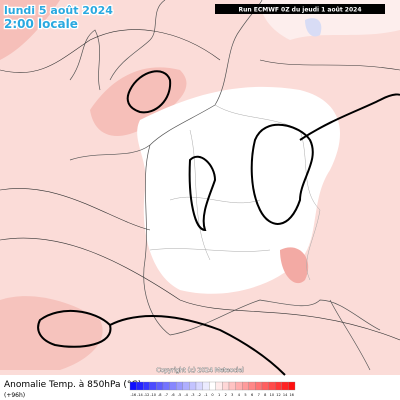 The height and width of the screenshot is (400, 400). What do you see at coordinates (259, 395) in the screenshot?
I see `scale-label: 7` at bounding box center [259, 395].